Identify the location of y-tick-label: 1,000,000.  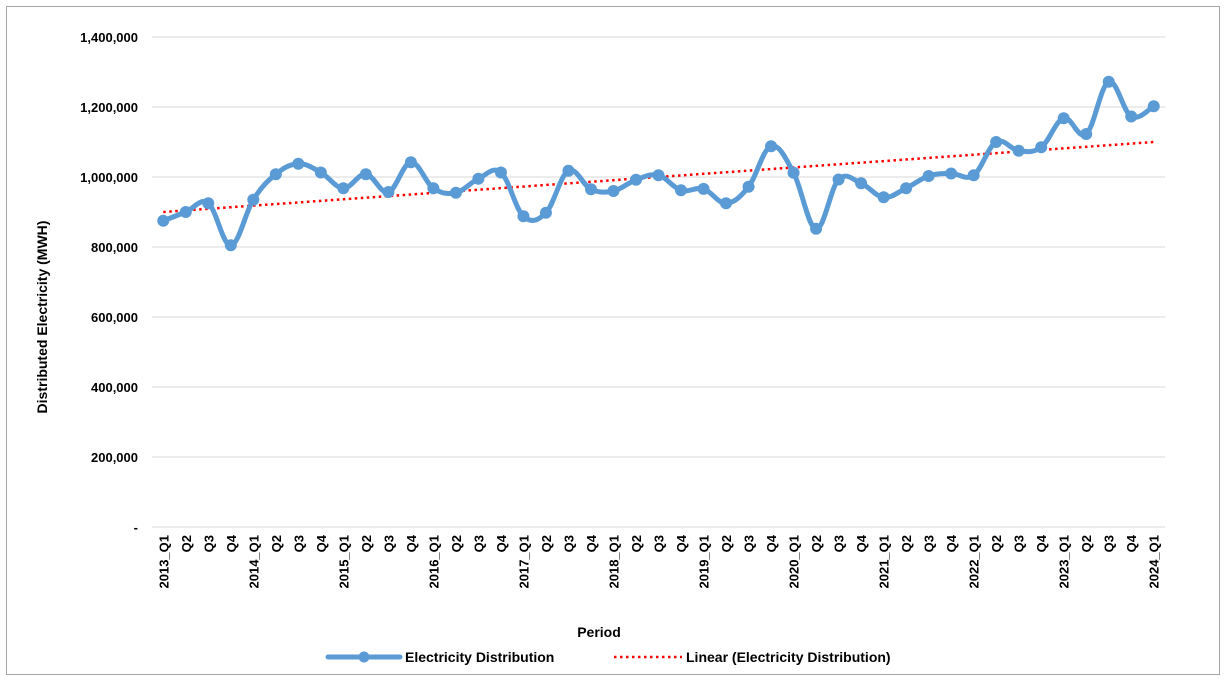
(109, 177).